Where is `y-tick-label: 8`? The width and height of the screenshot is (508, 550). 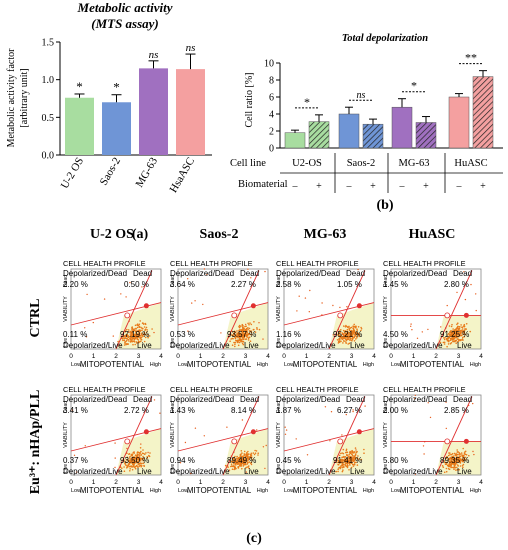 y-tick-label: 8 is located at coordinates (271, 81).